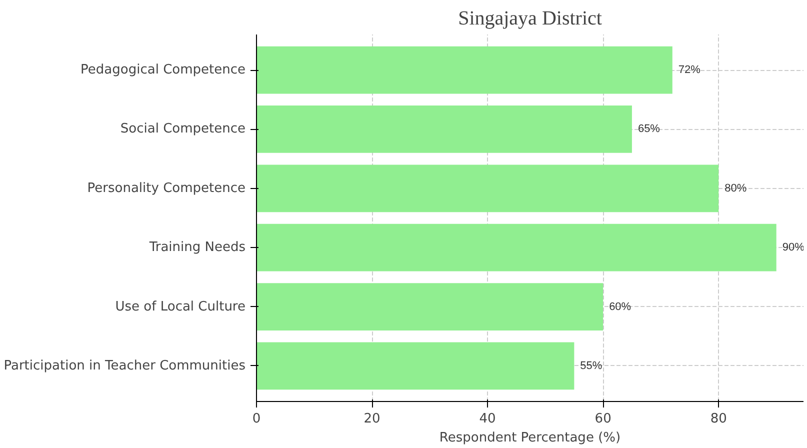 This screenshot has width=807, height=448. I want to click on data-label: 80%, so click(735, 188).